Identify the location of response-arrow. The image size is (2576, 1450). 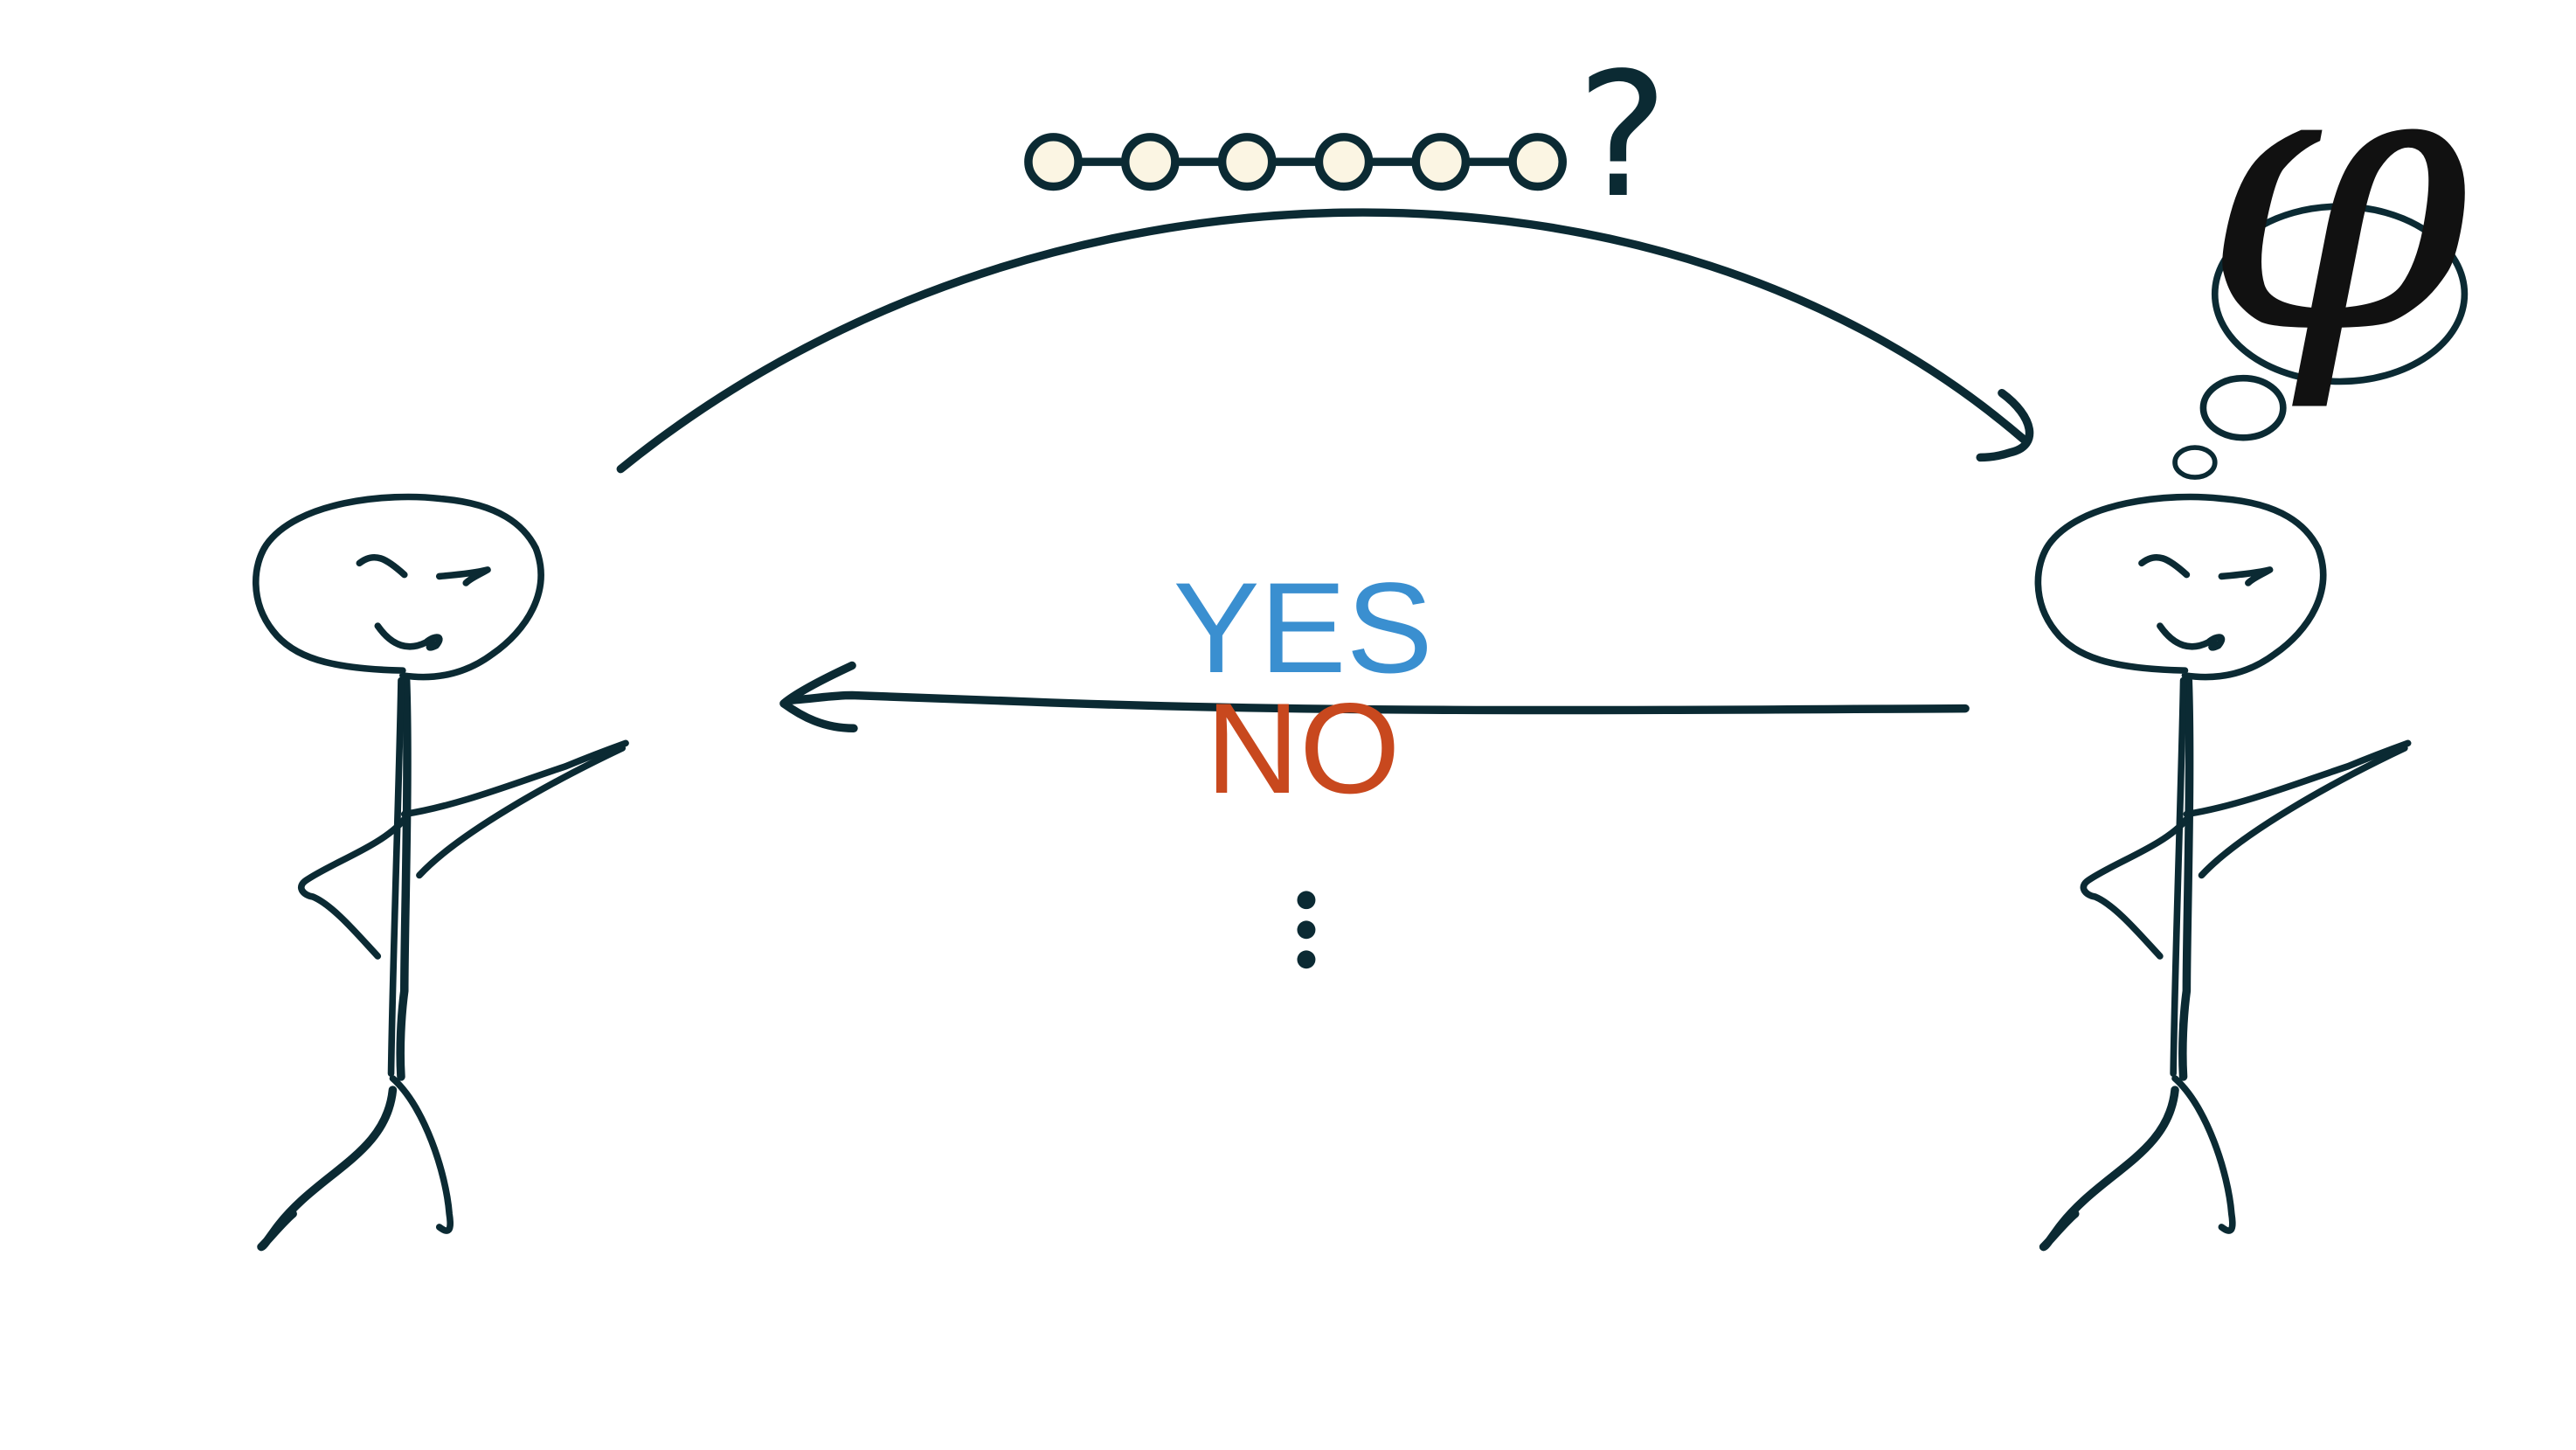
(1374, 697).